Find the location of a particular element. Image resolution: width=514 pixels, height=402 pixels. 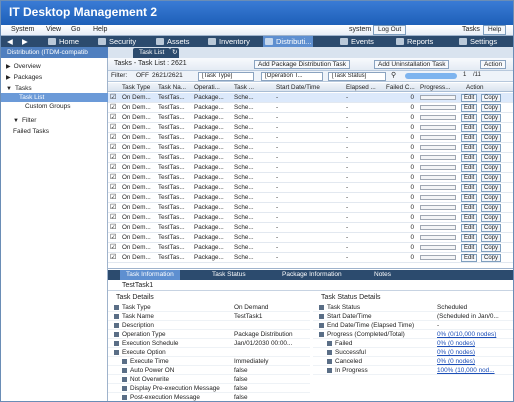

filter-slider is located at coordinates (431, 76).